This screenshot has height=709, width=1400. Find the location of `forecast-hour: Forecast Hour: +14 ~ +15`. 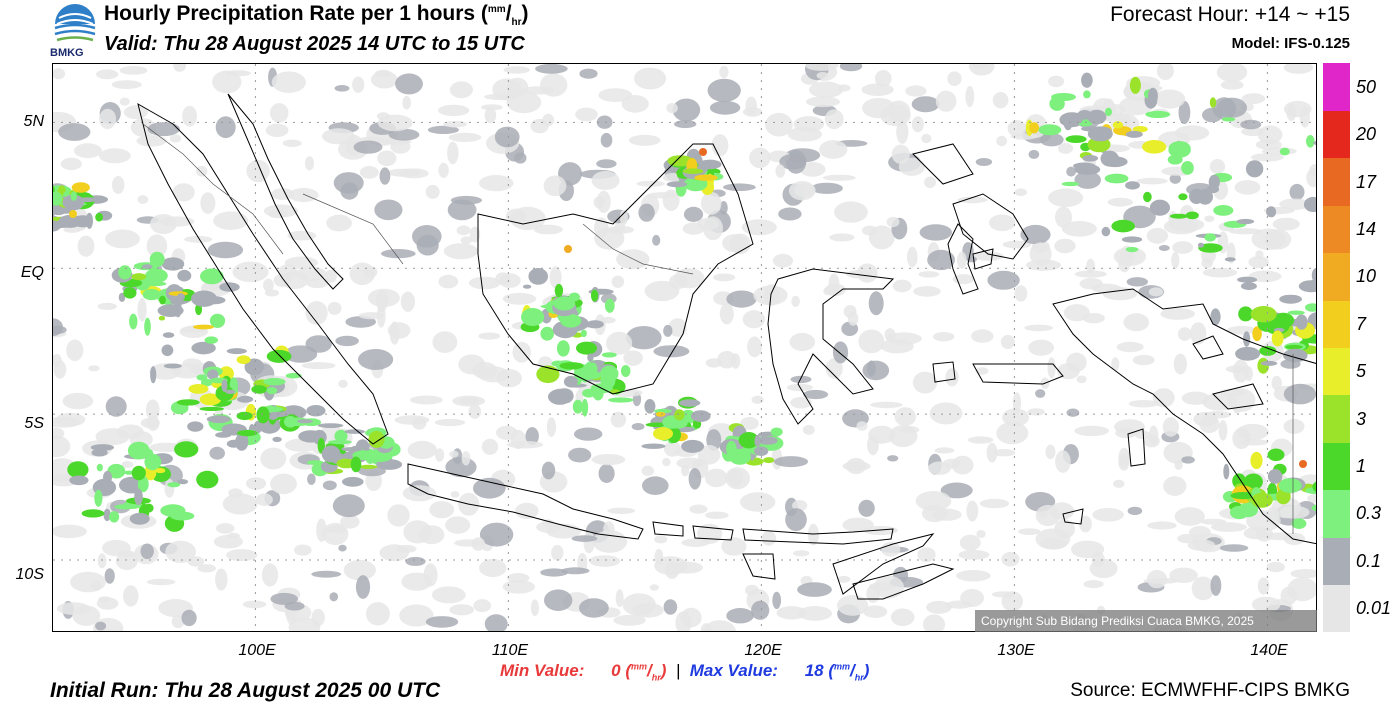

forecast-hour: Forecast Hour: +14 ~ +15 is located at coordinates (1230, 14).